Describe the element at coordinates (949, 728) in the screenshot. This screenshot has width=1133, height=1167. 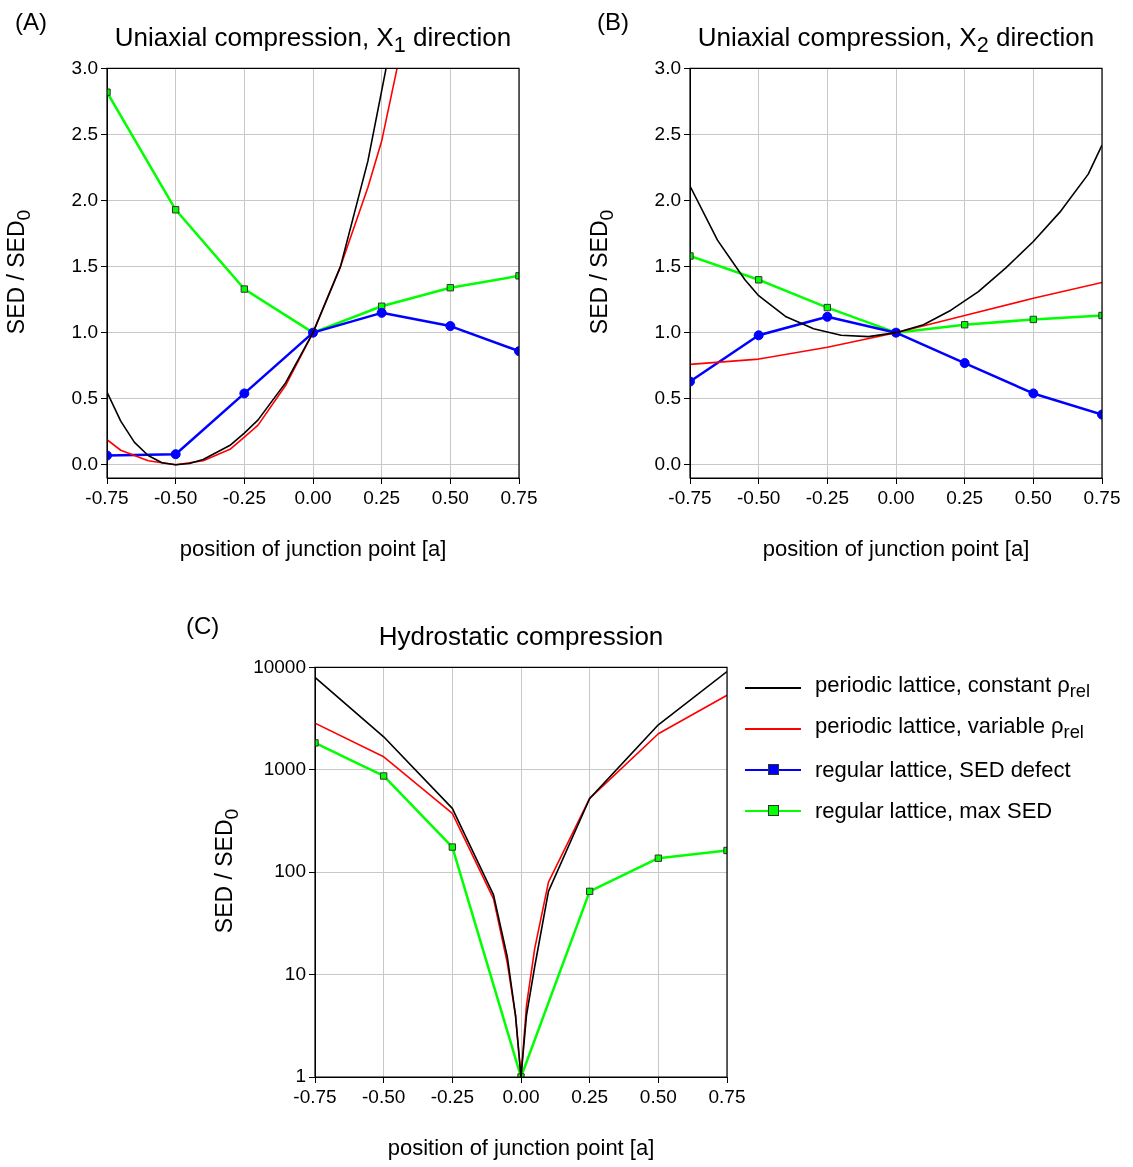
I see `legend-label: periodic lattice, variable ρ$_{rel}$` at that location.